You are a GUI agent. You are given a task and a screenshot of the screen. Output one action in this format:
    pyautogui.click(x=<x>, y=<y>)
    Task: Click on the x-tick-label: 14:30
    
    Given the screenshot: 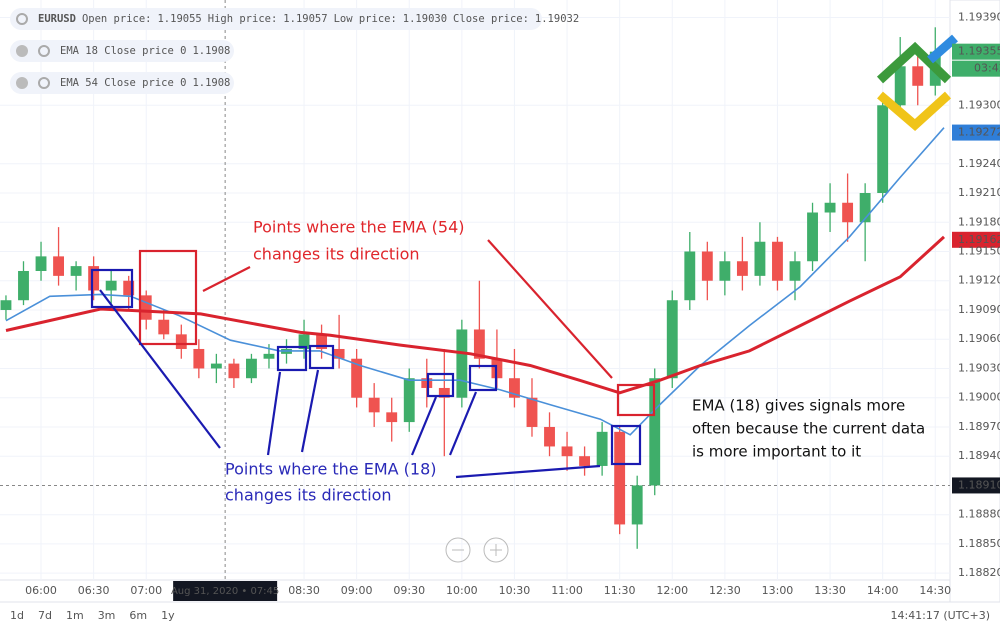 What is the action you would take?
    pyautogui.click(x=935, y=590)
    